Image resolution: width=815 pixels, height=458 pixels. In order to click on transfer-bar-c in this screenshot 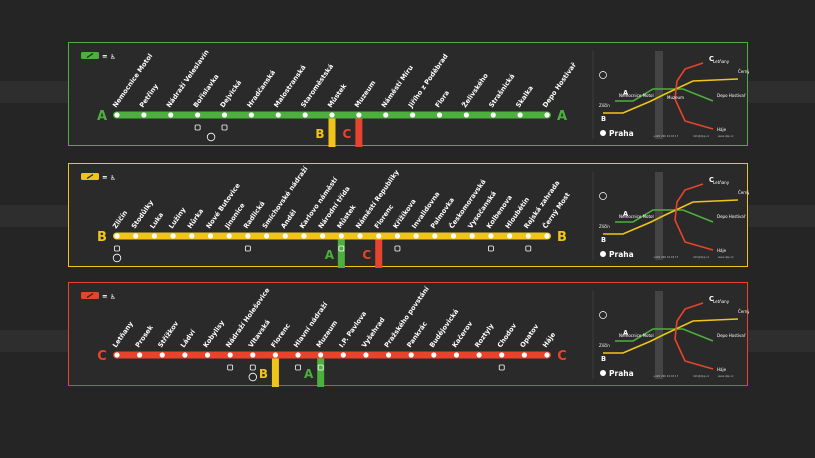, I will do `click(359, 131)`.